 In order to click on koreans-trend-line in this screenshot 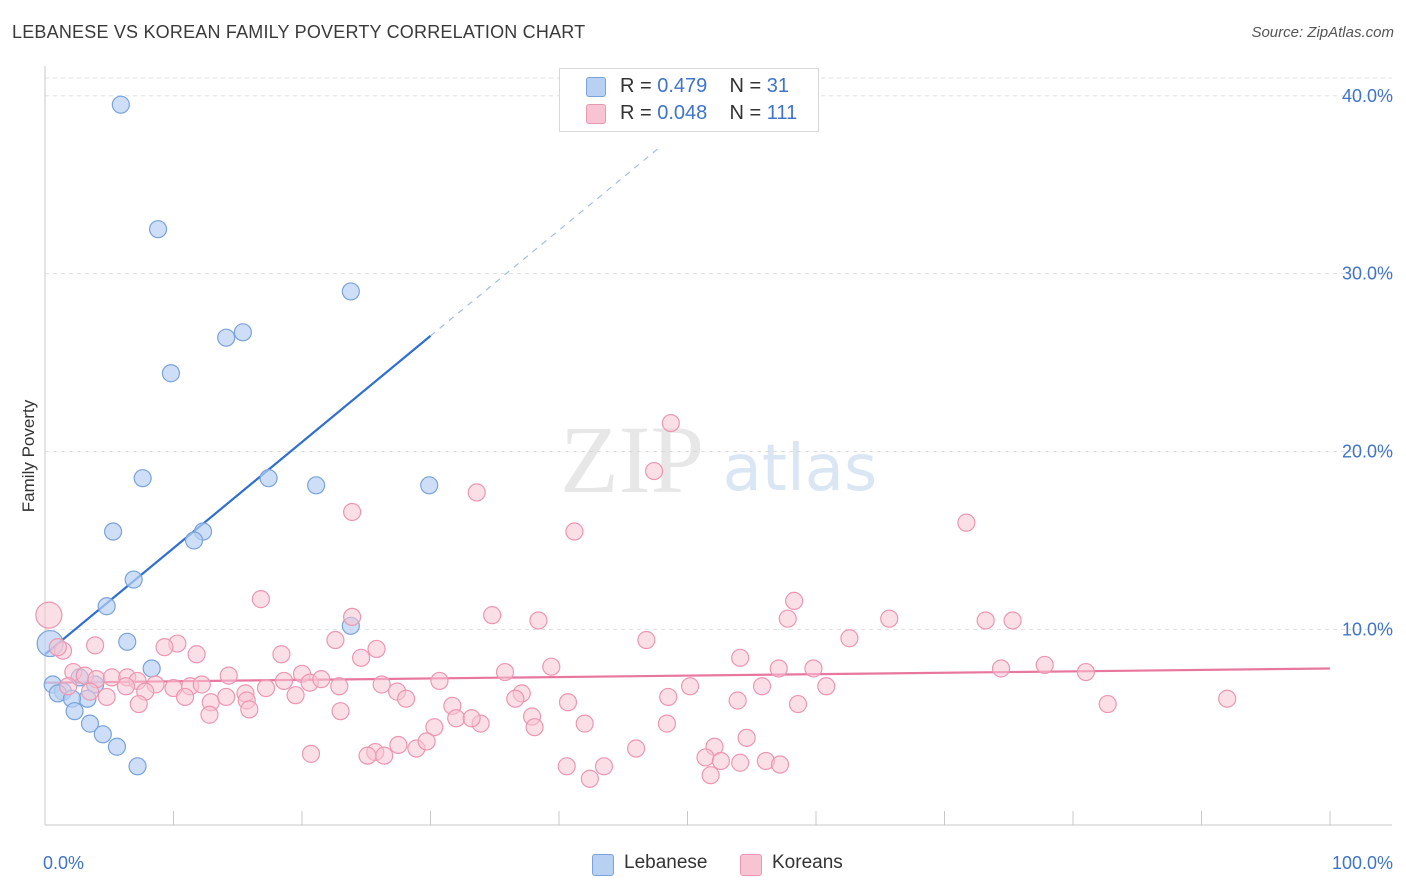, I will do `click(687, 675)`.